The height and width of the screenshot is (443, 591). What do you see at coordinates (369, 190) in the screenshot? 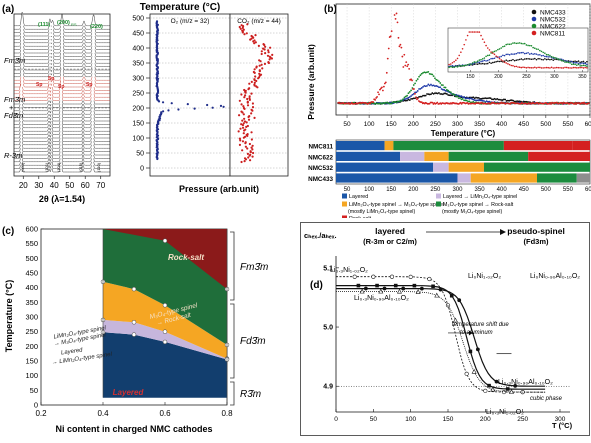
I see `bar-x-tick-label: 100` at bounding box center [369, 190].